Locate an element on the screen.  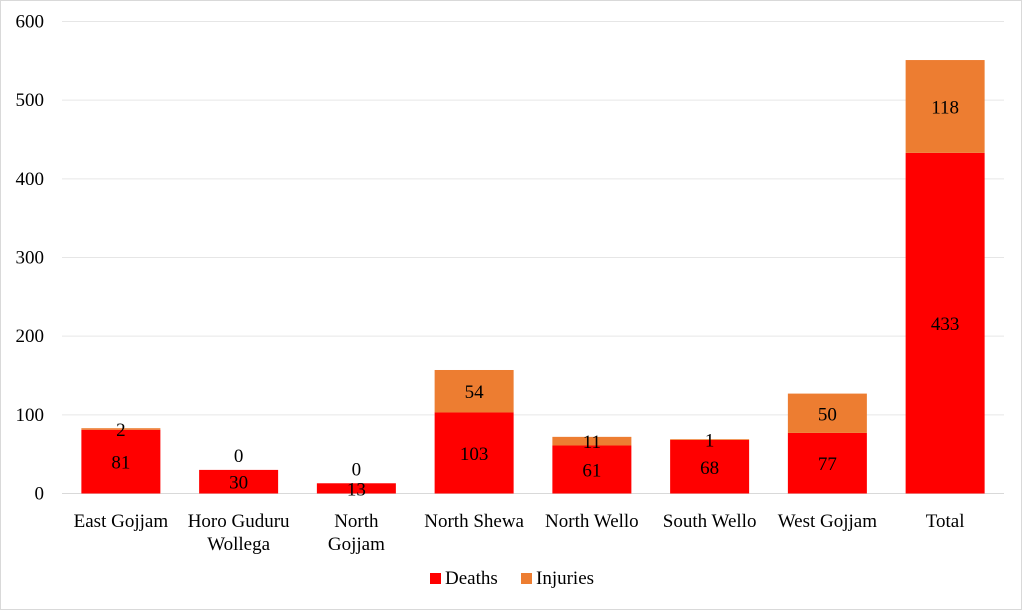
data-label-deaths: 77 is located at coordinates (827, 464).